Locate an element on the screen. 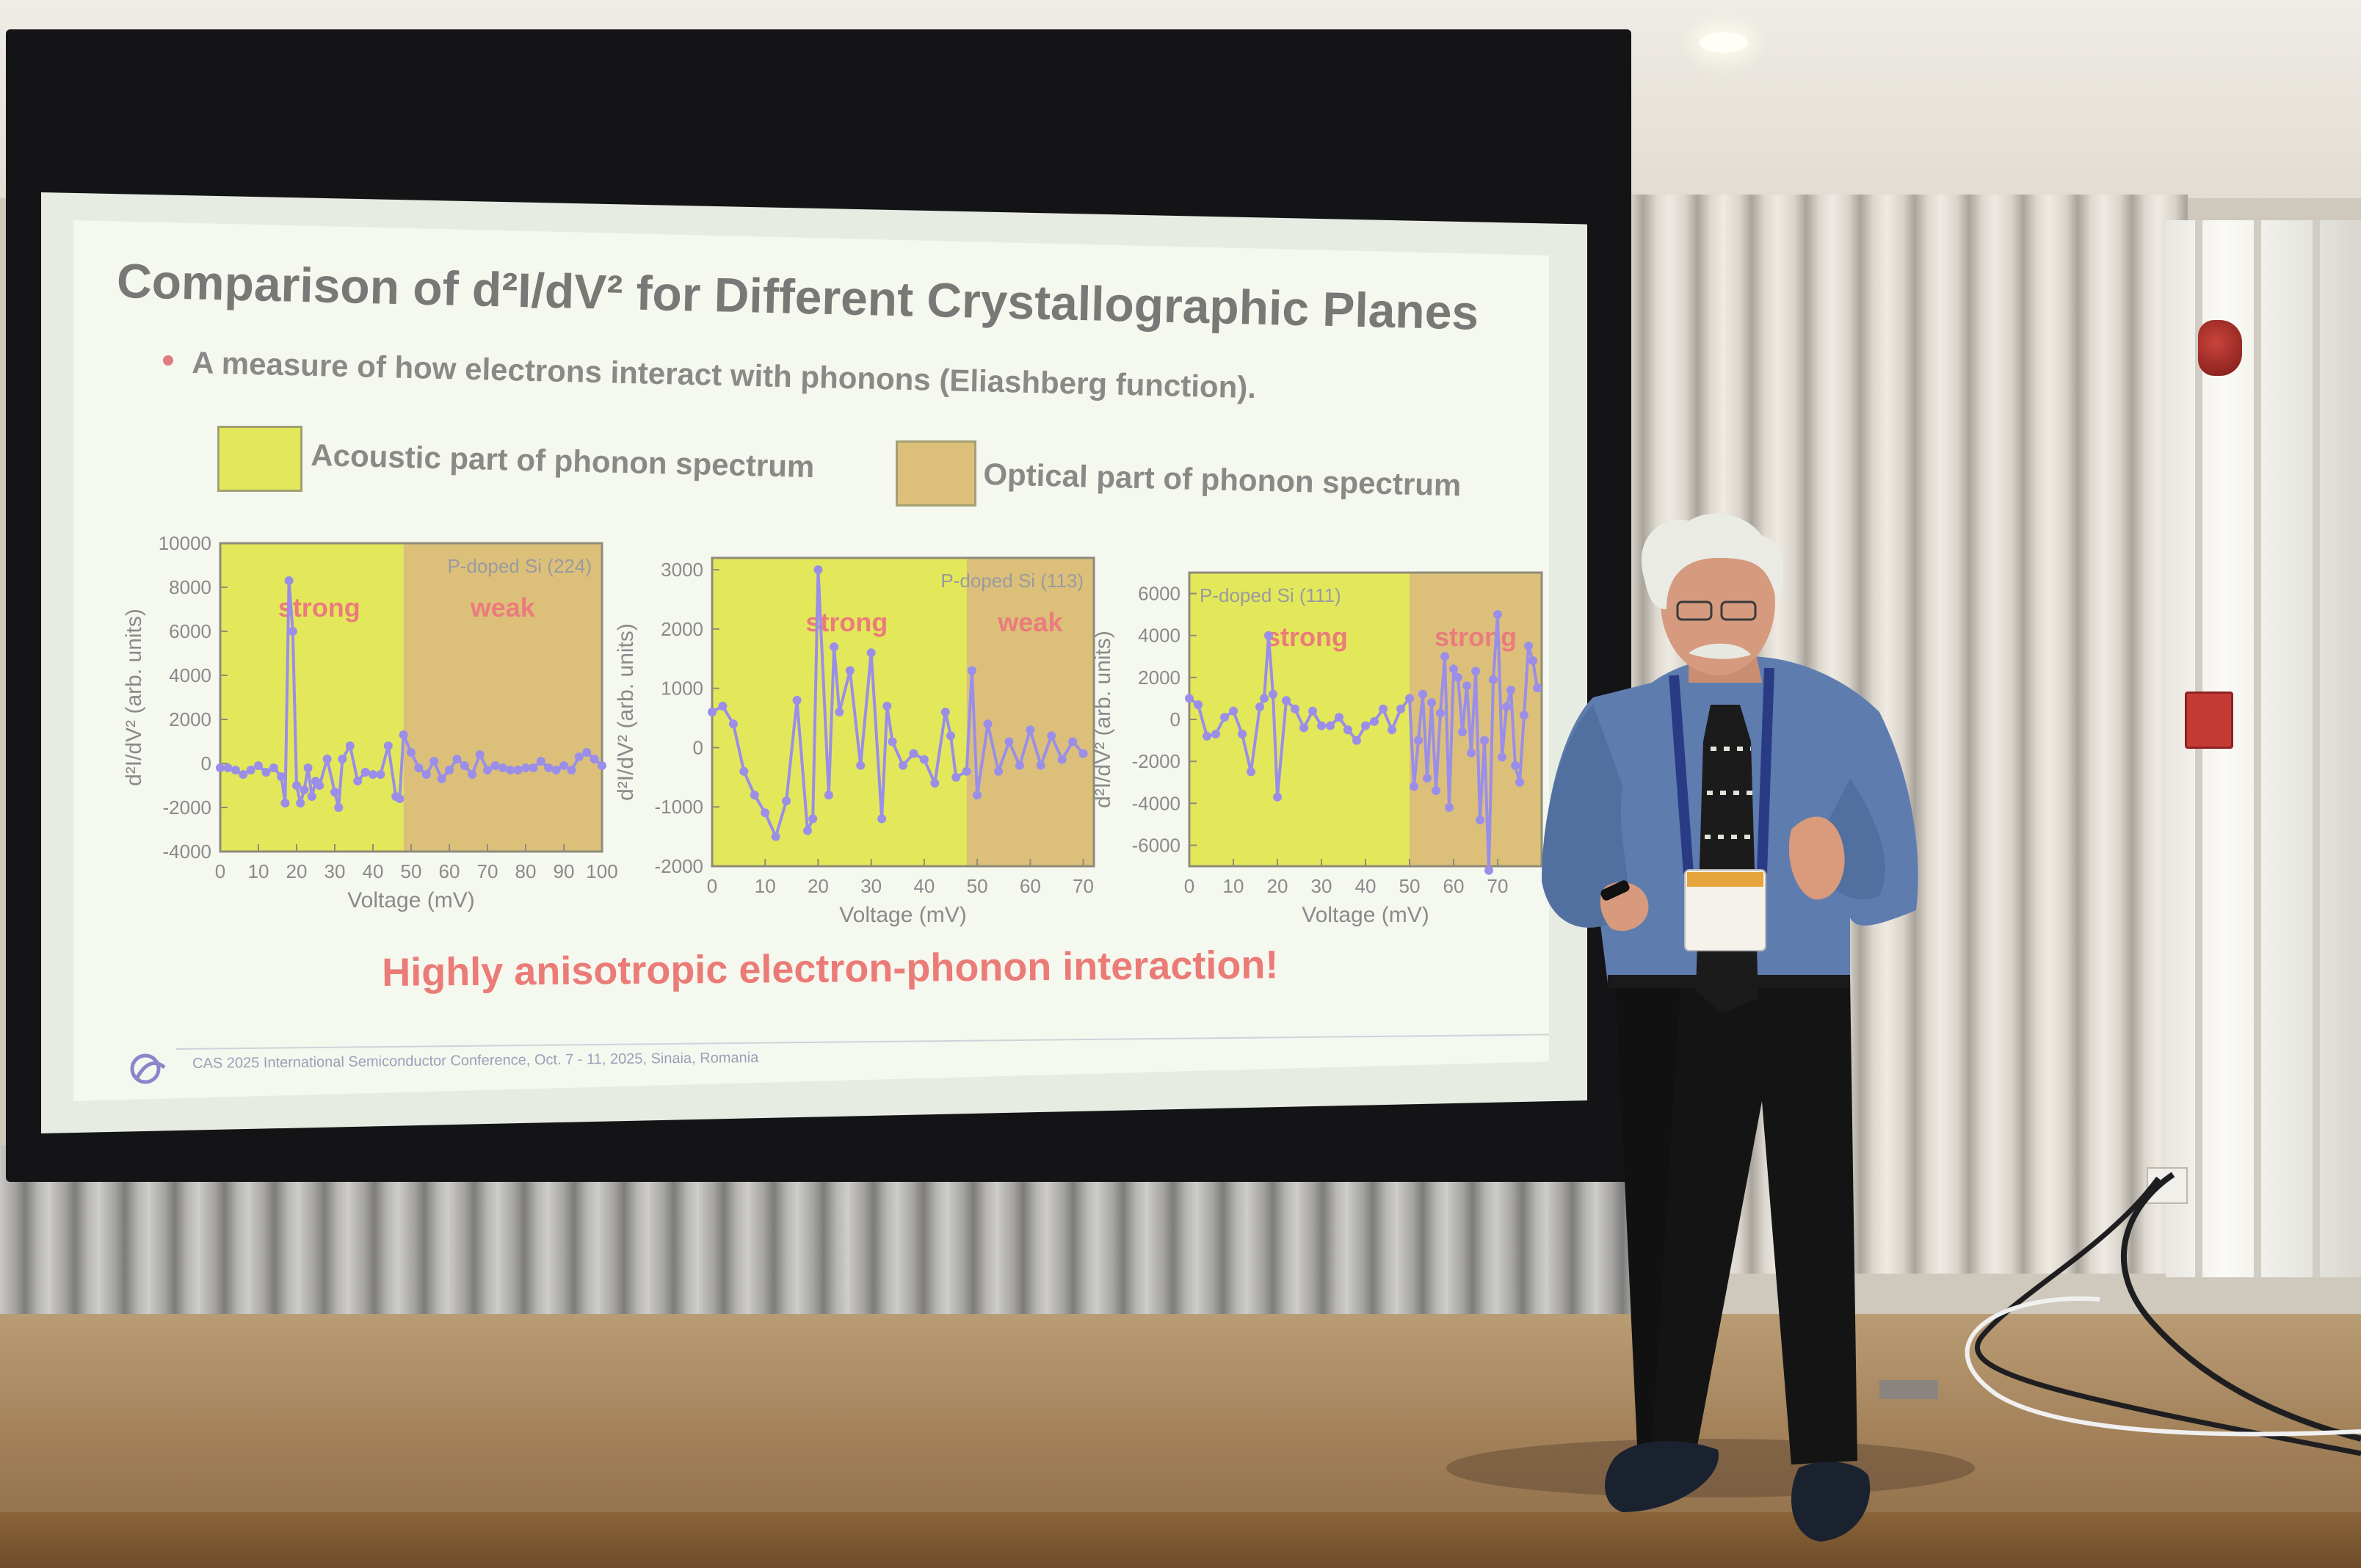 The image size is (2361, 1568). x-axis-label: Voltage (mV) is located at coordinates (902, 915).